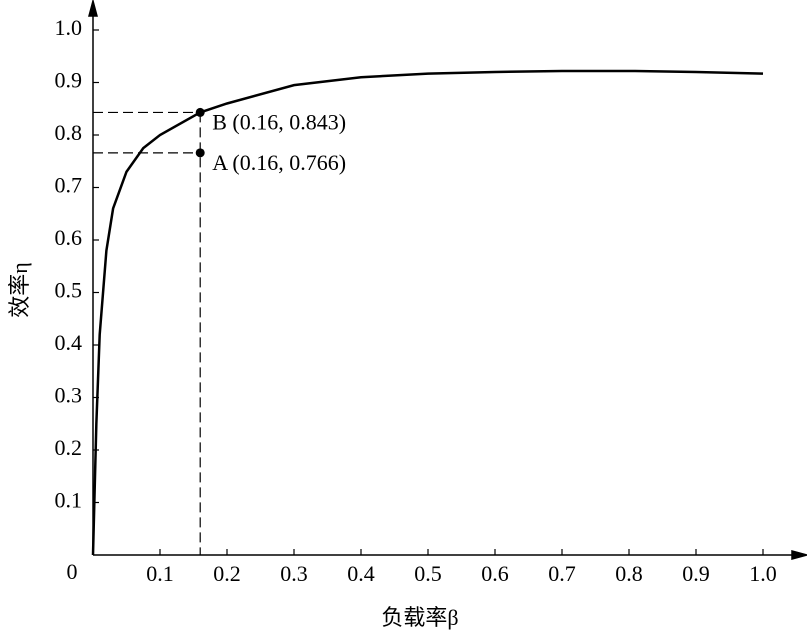  I want to click on x-tick-label: 0.8, so click(629, 573).